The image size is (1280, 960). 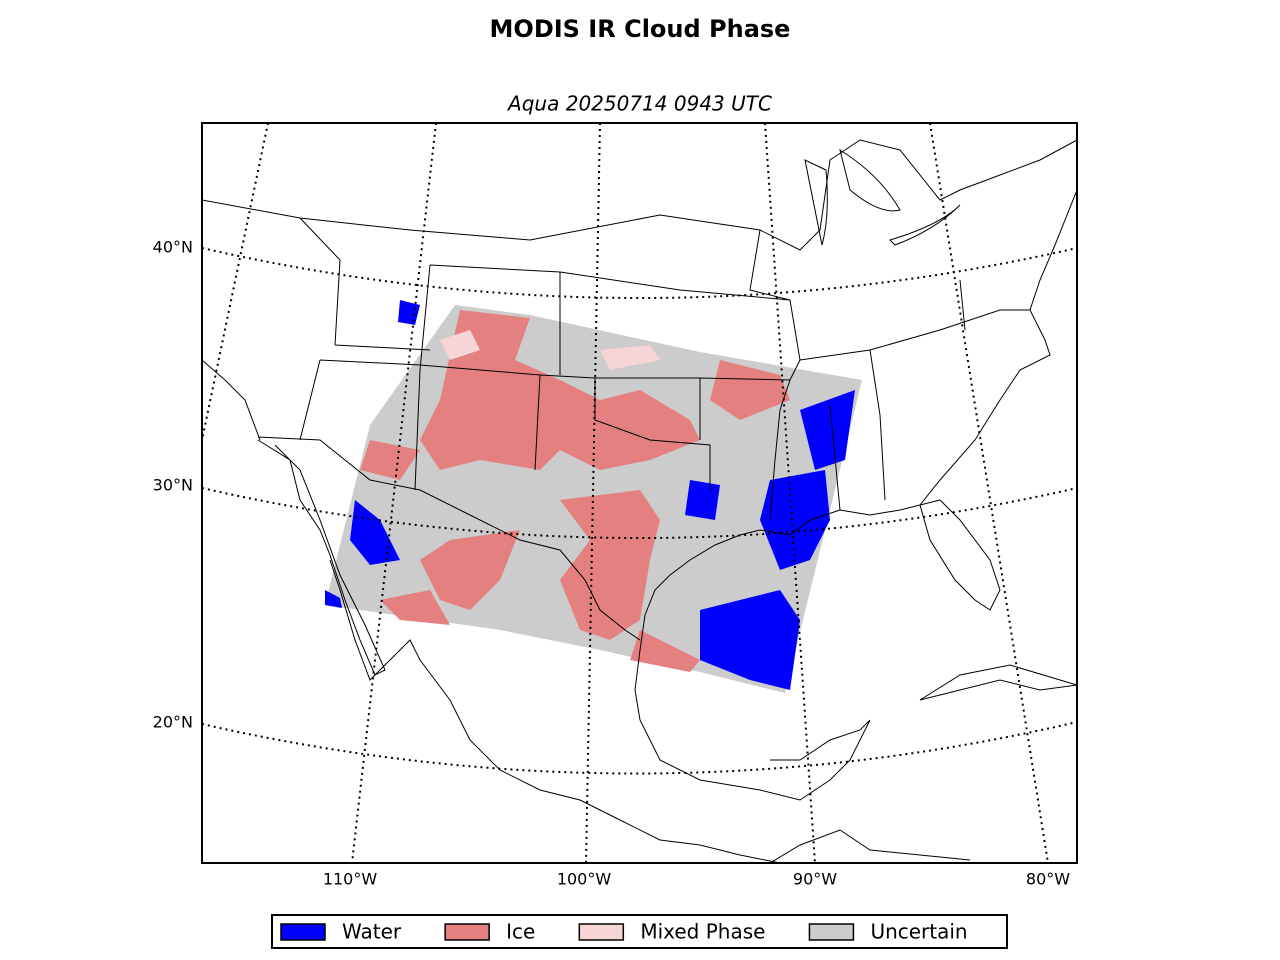 What do you see at coordinates (815, 879) in the screenshot?
I see `lon-label: 90°W` at bounding box center [815, 879].